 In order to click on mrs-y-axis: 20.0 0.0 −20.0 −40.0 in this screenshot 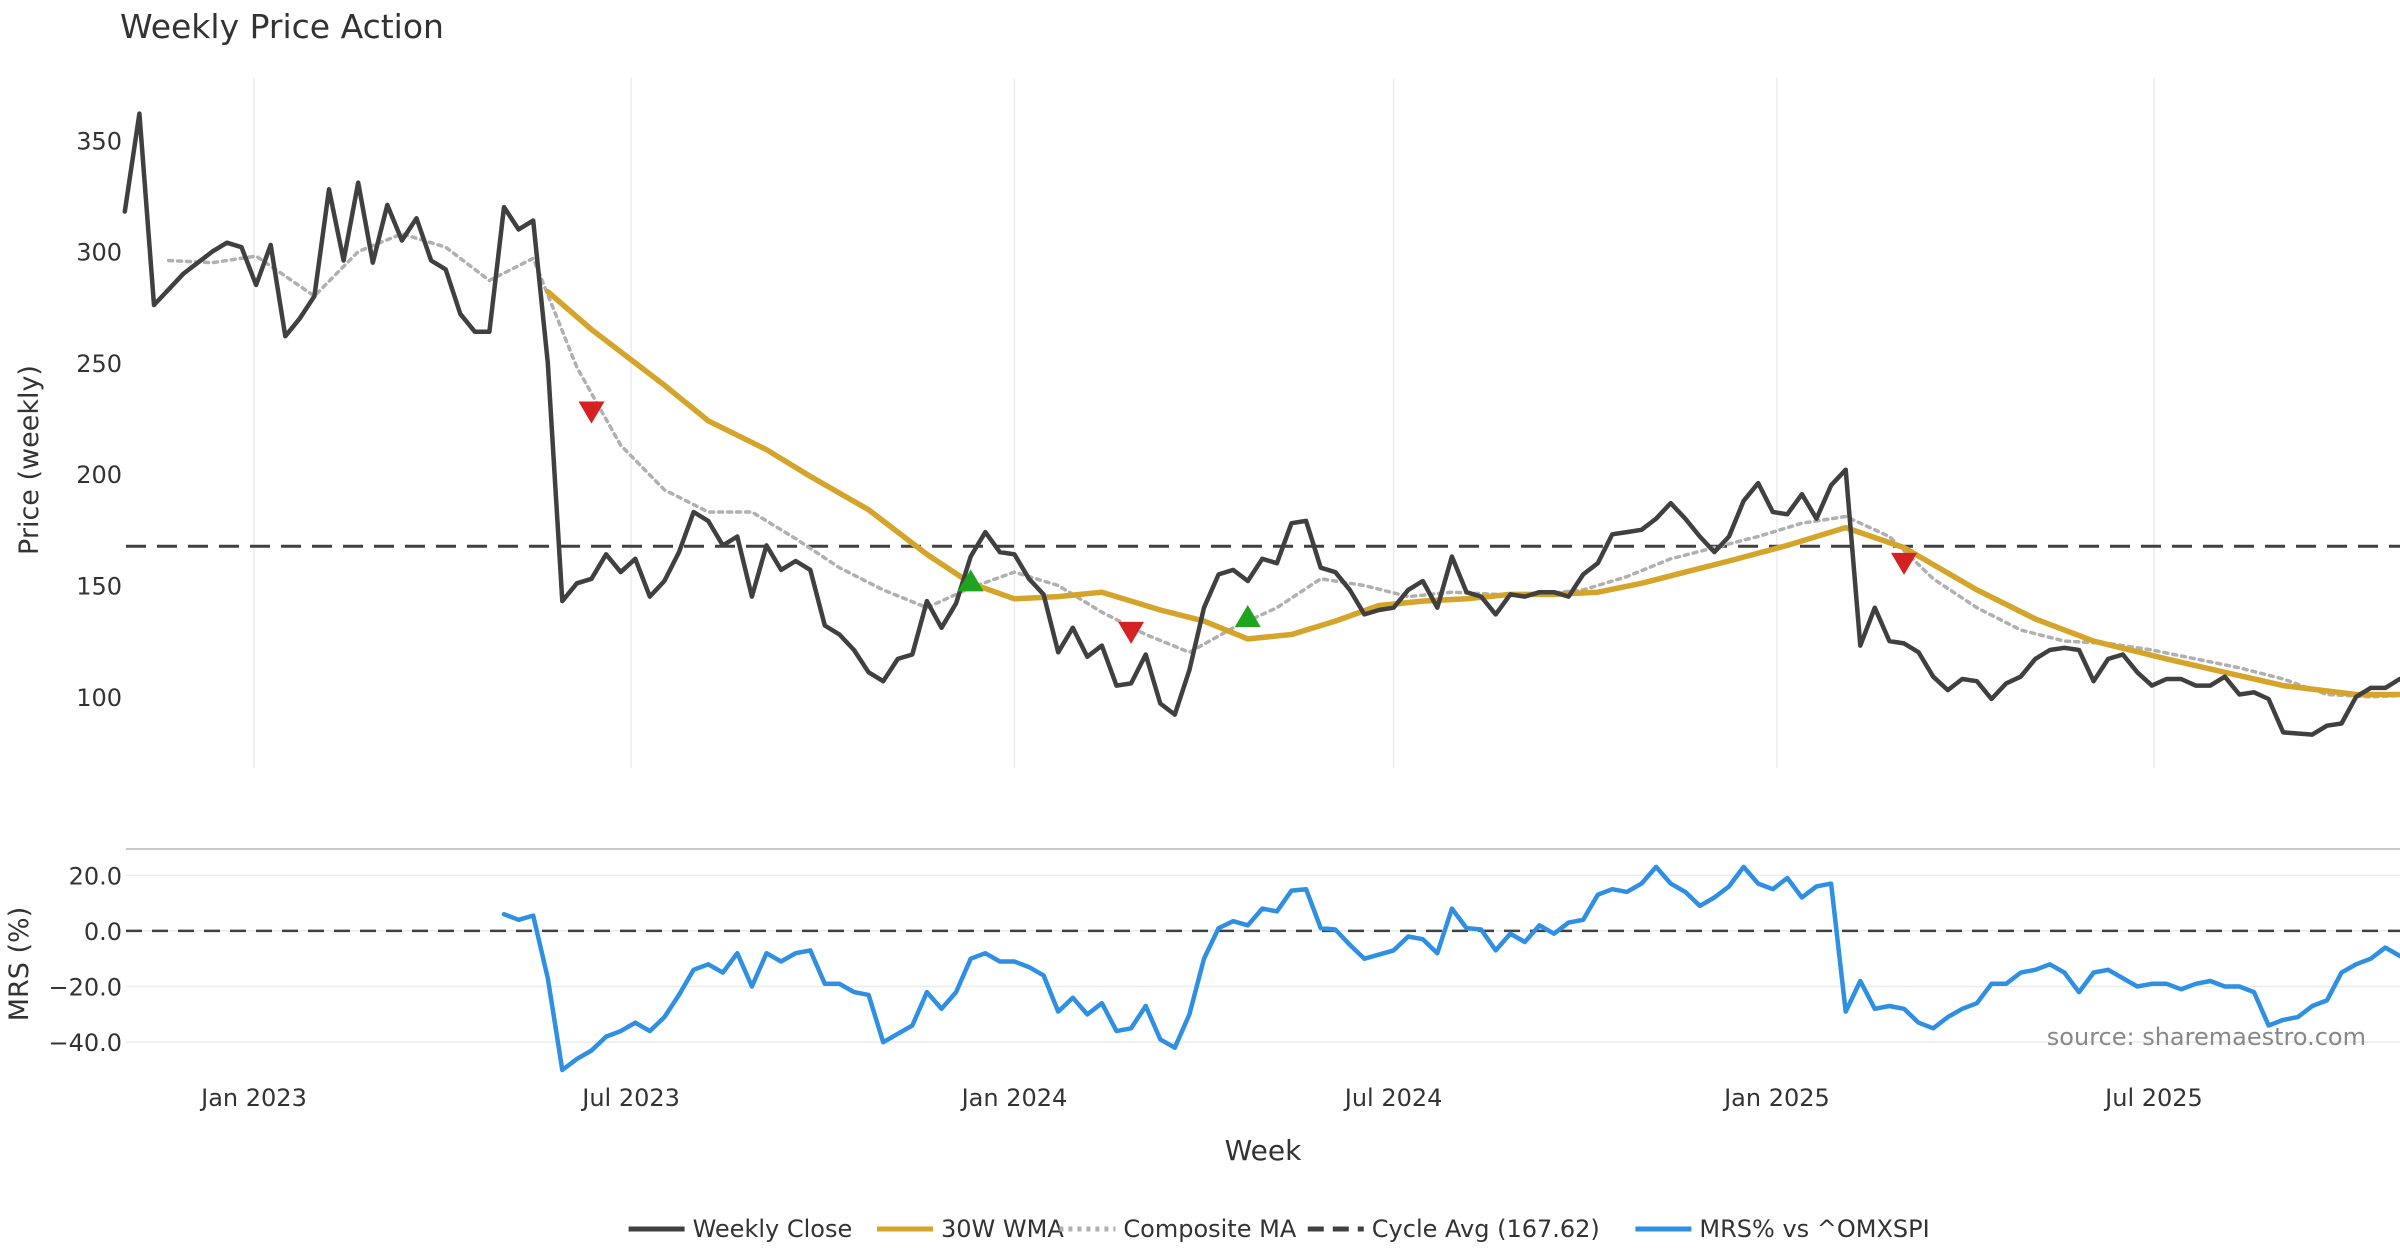, I will do `click(85, 959)`.